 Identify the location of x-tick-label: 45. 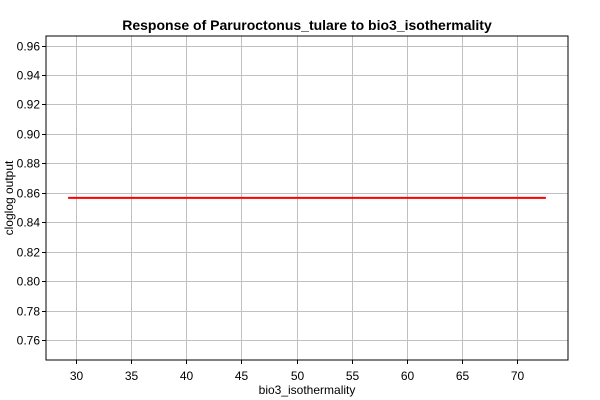
(242, 376).